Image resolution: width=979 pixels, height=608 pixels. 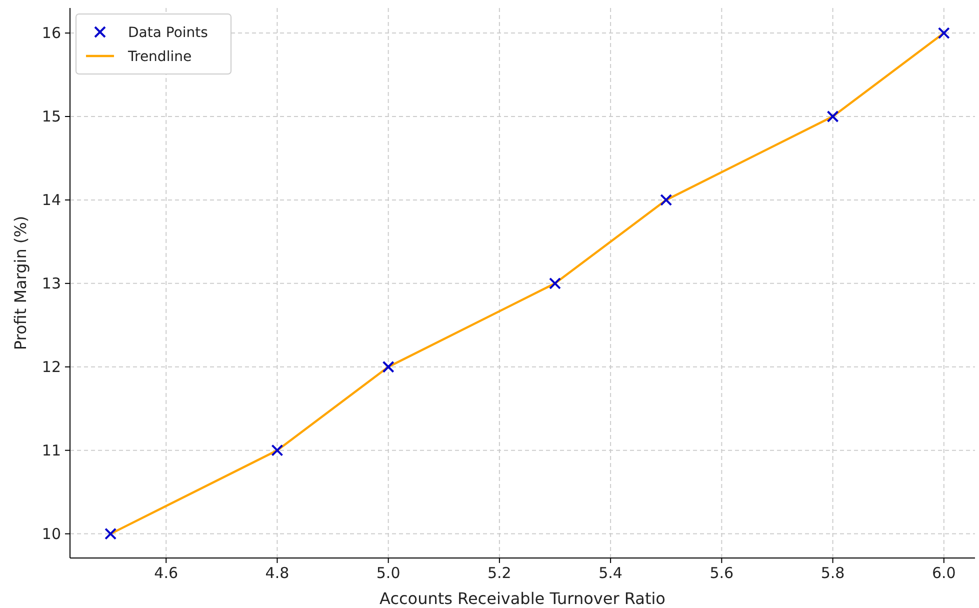 I want to click on legend-label: Data Points, so click(x=168, y=33).